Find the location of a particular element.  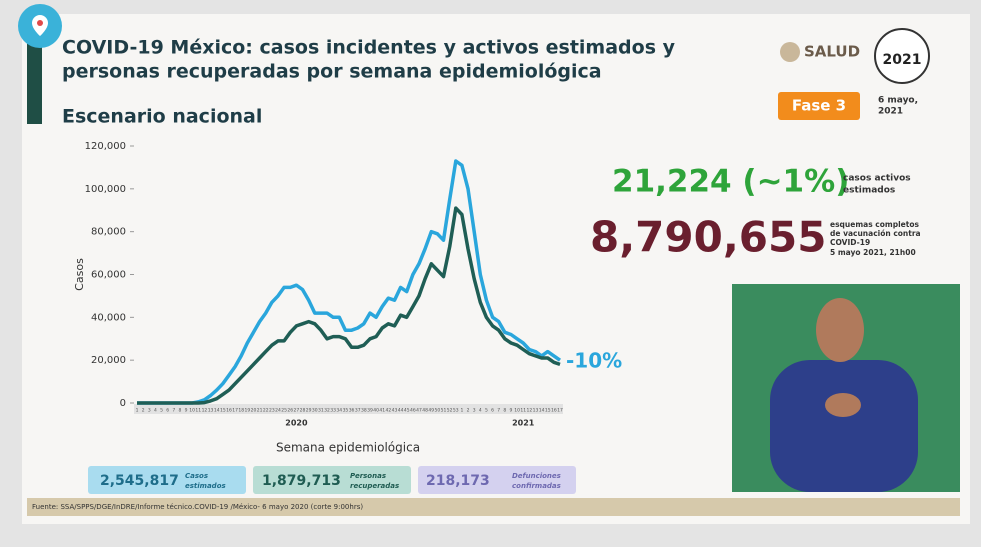

x-tick-label: 37 is located at coordinates (358, 411).